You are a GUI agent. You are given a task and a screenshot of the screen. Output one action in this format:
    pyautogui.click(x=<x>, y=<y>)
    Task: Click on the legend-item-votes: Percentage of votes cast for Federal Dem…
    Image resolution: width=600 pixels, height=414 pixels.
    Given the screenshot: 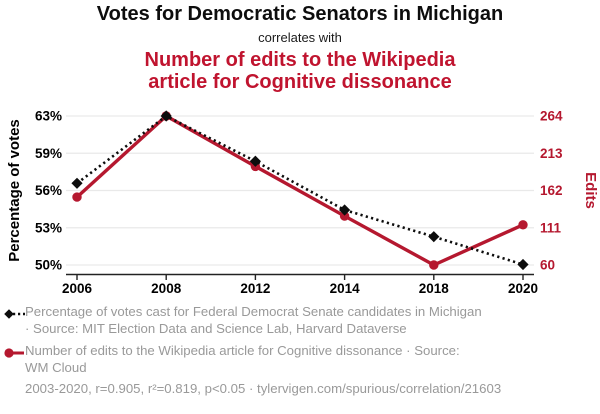 What is the action you would take?
    pyautogui.click(x=300, y=320)
    